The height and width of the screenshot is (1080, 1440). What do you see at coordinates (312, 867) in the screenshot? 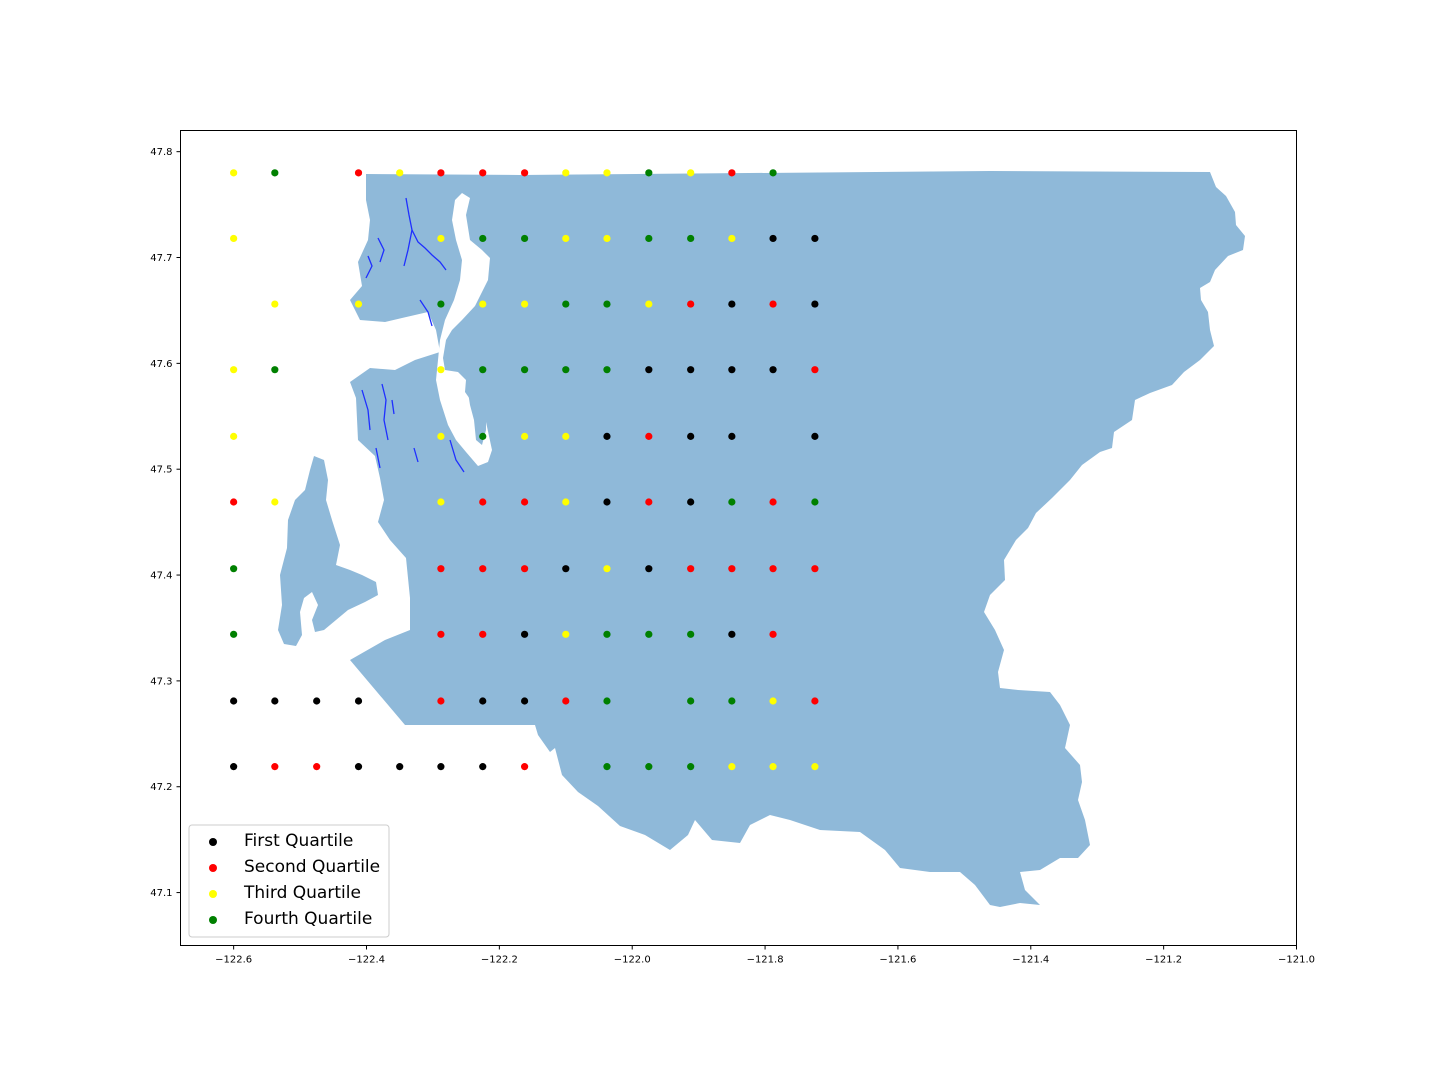
I see `legend-label-second: Second Quartile` at bounding box center [312, 867].